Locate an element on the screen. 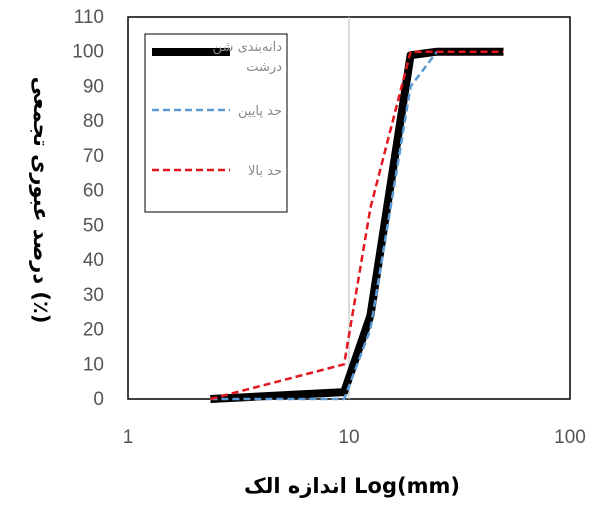 Image resolution: width=608 pixels, height=505 pixels. legend-label: دانه‌بندی شن درشت is located at coordinates (248, 57).